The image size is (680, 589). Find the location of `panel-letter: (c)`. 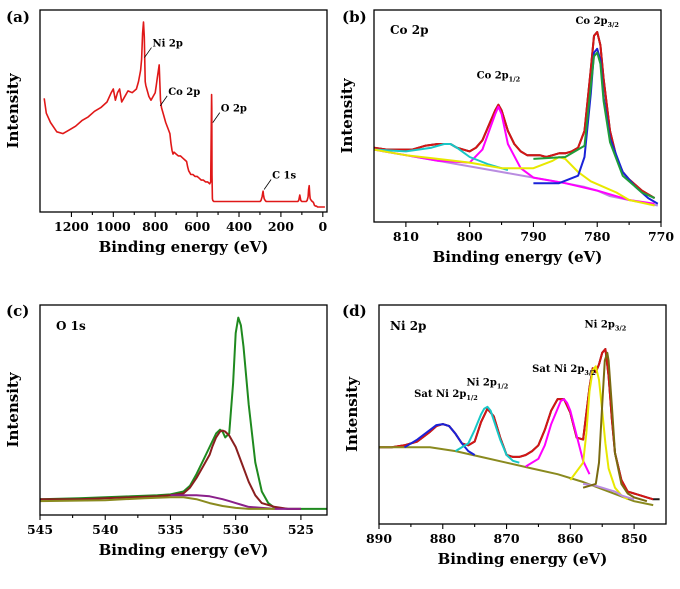

panel-letter: (c) is located at coordinates (17, 311).